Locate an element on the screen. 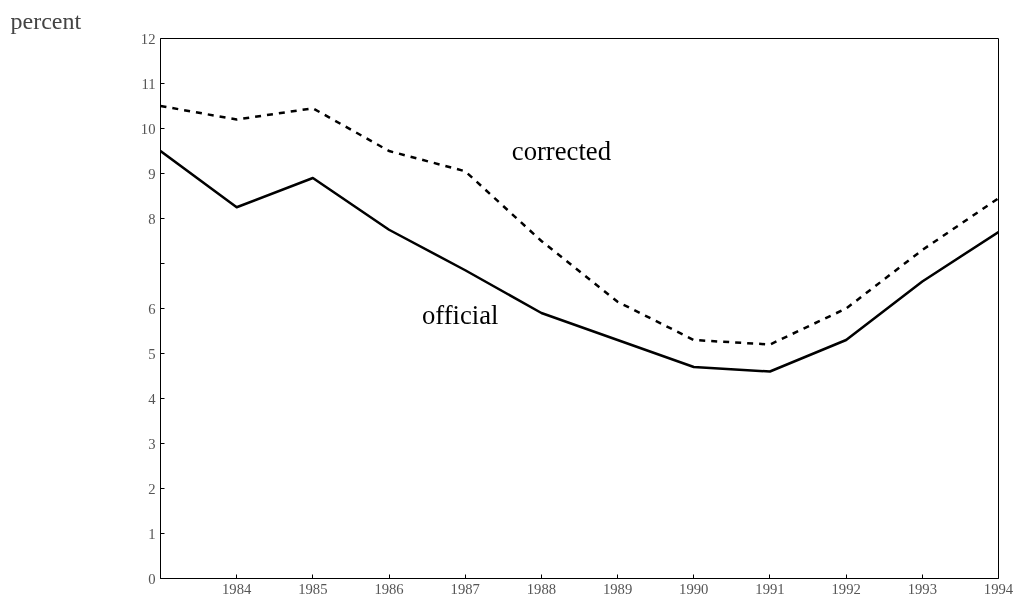 This screenshot has height=608, width=1023. x-tick-label: 1992 is located at coordinates (846, 588).